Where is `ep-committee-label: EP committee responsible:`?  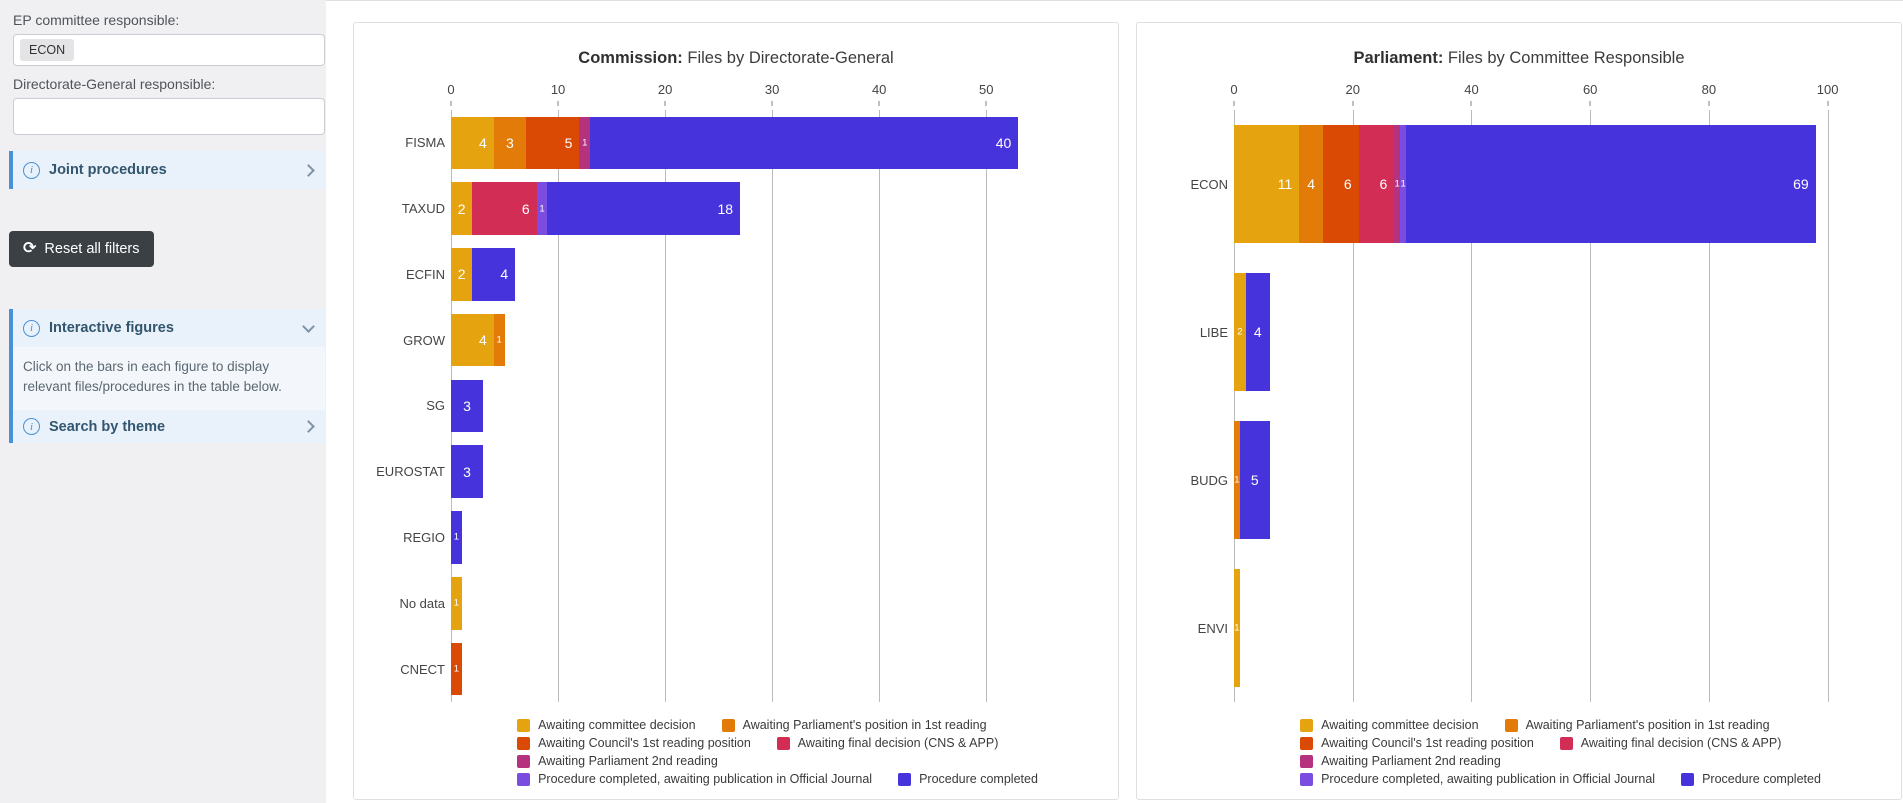
ep-committee-label: EP committee responsible: is located at coordinates (96, 20).